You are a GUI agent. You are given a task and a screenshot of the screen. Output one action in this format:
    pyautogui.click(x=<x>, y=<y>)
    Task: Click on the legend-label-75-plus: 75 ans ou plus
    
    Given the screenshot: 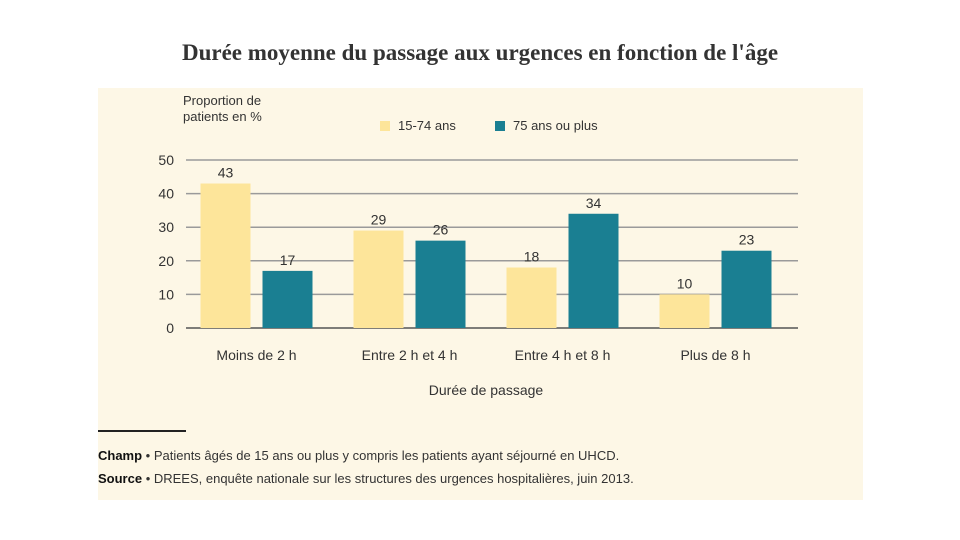 What is the action you would take?
    pyautogui.click(x=555, y=125)
    